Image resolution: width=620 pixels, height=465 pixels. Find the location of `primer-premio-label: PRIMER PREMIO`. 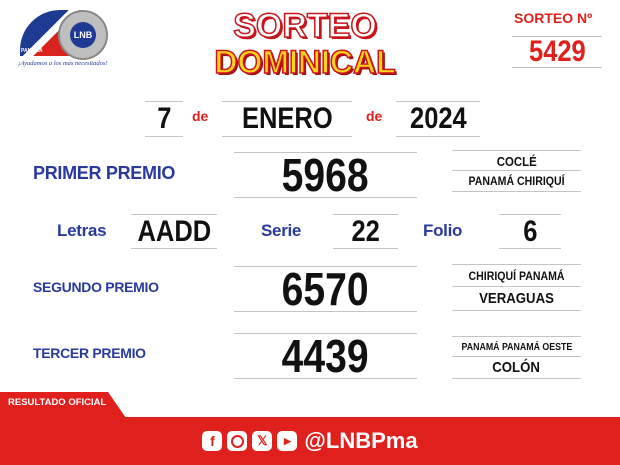

primer-premio-label: PRIMER PREMIO is located at coordinates (104, 173).